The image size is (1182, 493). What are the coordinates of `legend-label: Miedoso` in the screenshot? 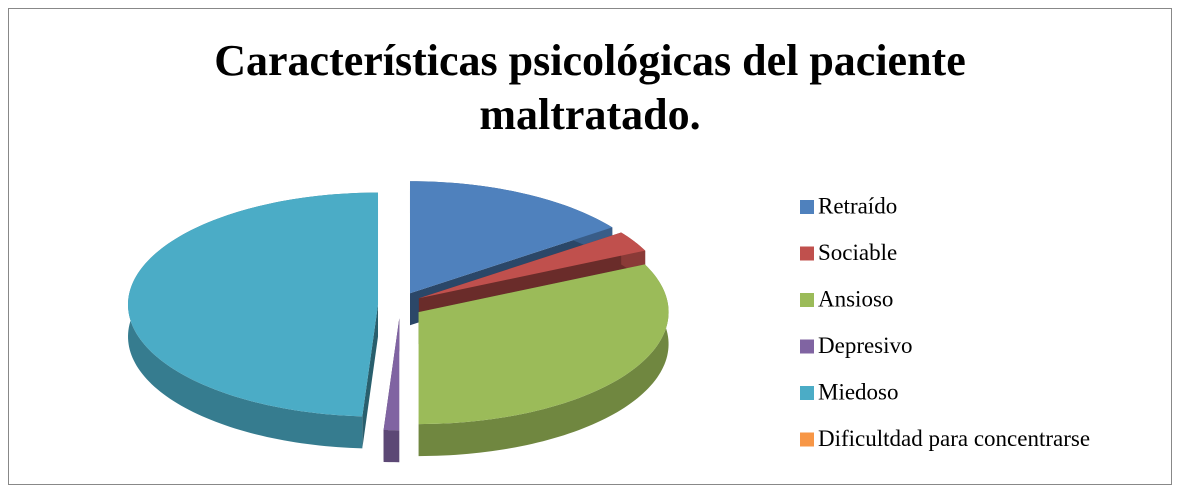 It's located at (858, 391).